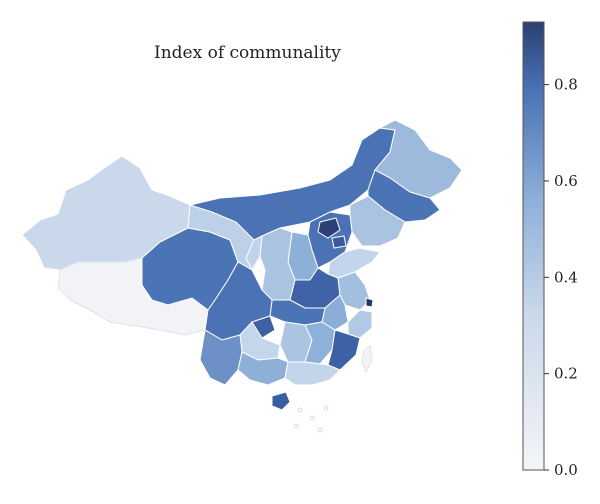  What do you see at coordinates (369, 302) in the screenshot?
I see `region-shanghai` at bounding box center [369, 302].